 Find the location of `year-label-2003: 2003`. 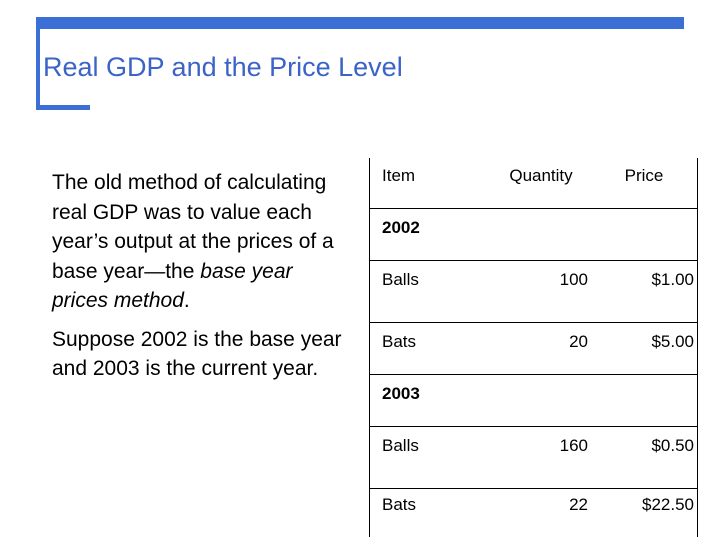

year-label-2003: 2003 is located at coordinates (533, 400).